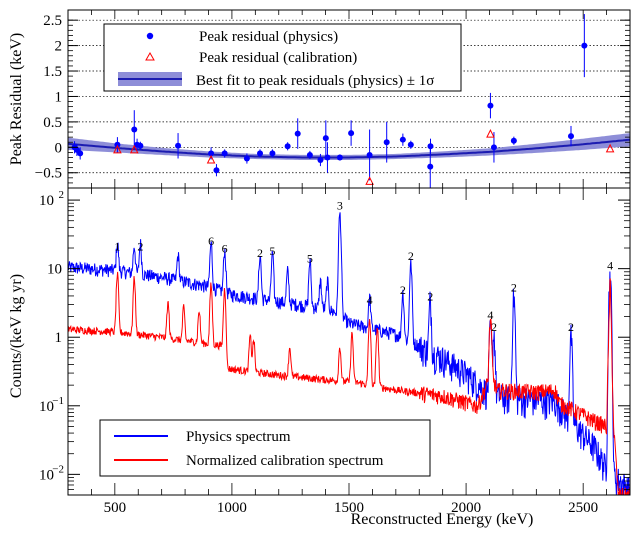 The image size is (642, 533). What do you see at coordinates (278, 58) in the screenshot?
I see `legend-calibration-label: Peak residual (calibration)` at bounding box center [278, 58].